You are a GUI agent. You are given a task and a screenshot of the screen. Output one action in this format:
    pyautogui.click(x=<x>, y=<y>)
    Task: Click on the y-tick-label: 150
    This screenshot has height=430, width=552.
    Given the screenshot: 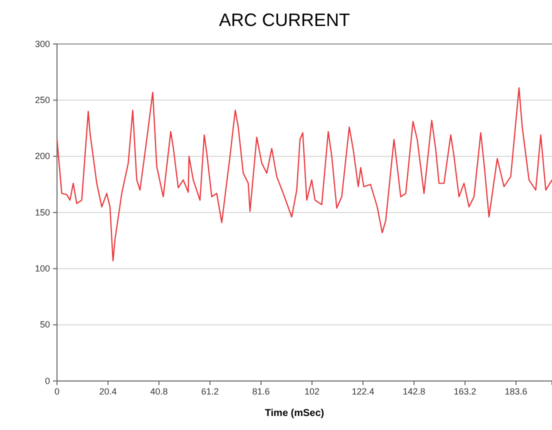 What is the action you would take?
    pyautogui.click(x=42, y=212)
    